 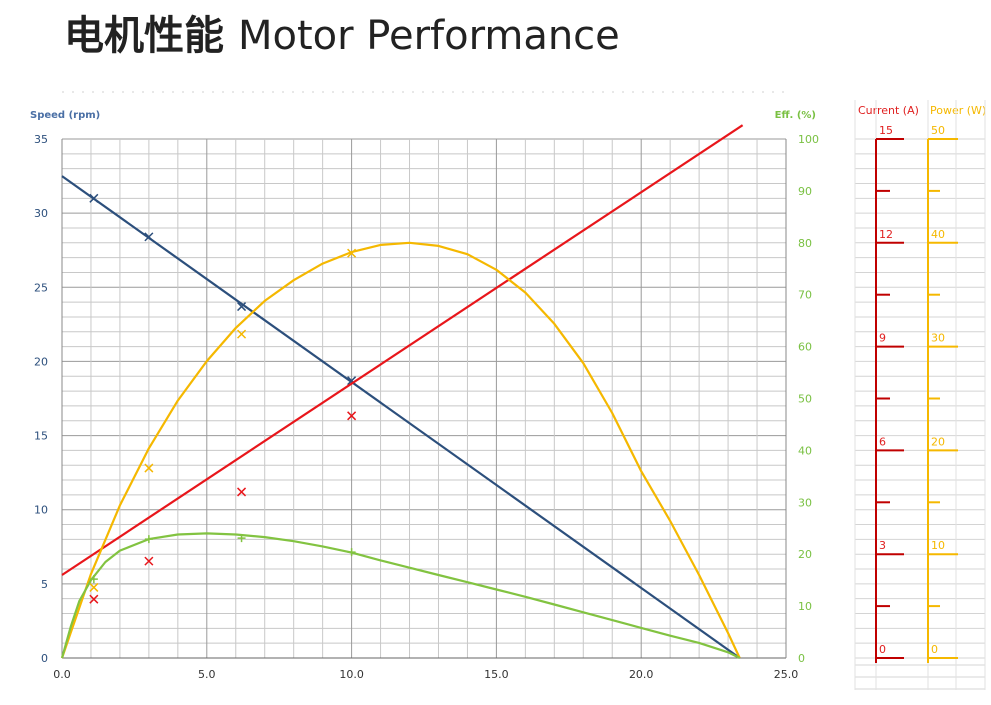 What do you see at coordinates (882, 441) in the screenshot?
I see `current-tick-label: 6` at bounding box center [882, 441].